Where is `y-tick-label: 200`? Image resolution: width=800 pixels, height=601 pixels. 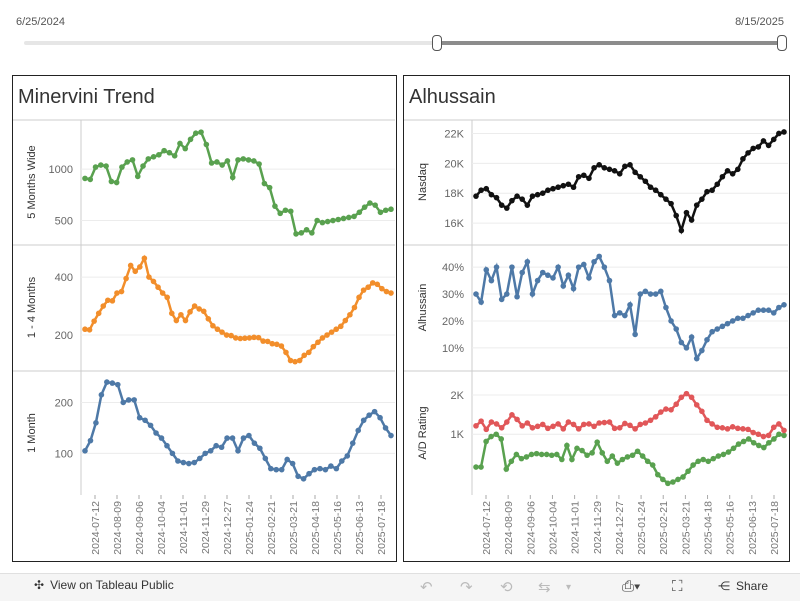
y-tick-label: 200 is located at coordinates (64, 336).